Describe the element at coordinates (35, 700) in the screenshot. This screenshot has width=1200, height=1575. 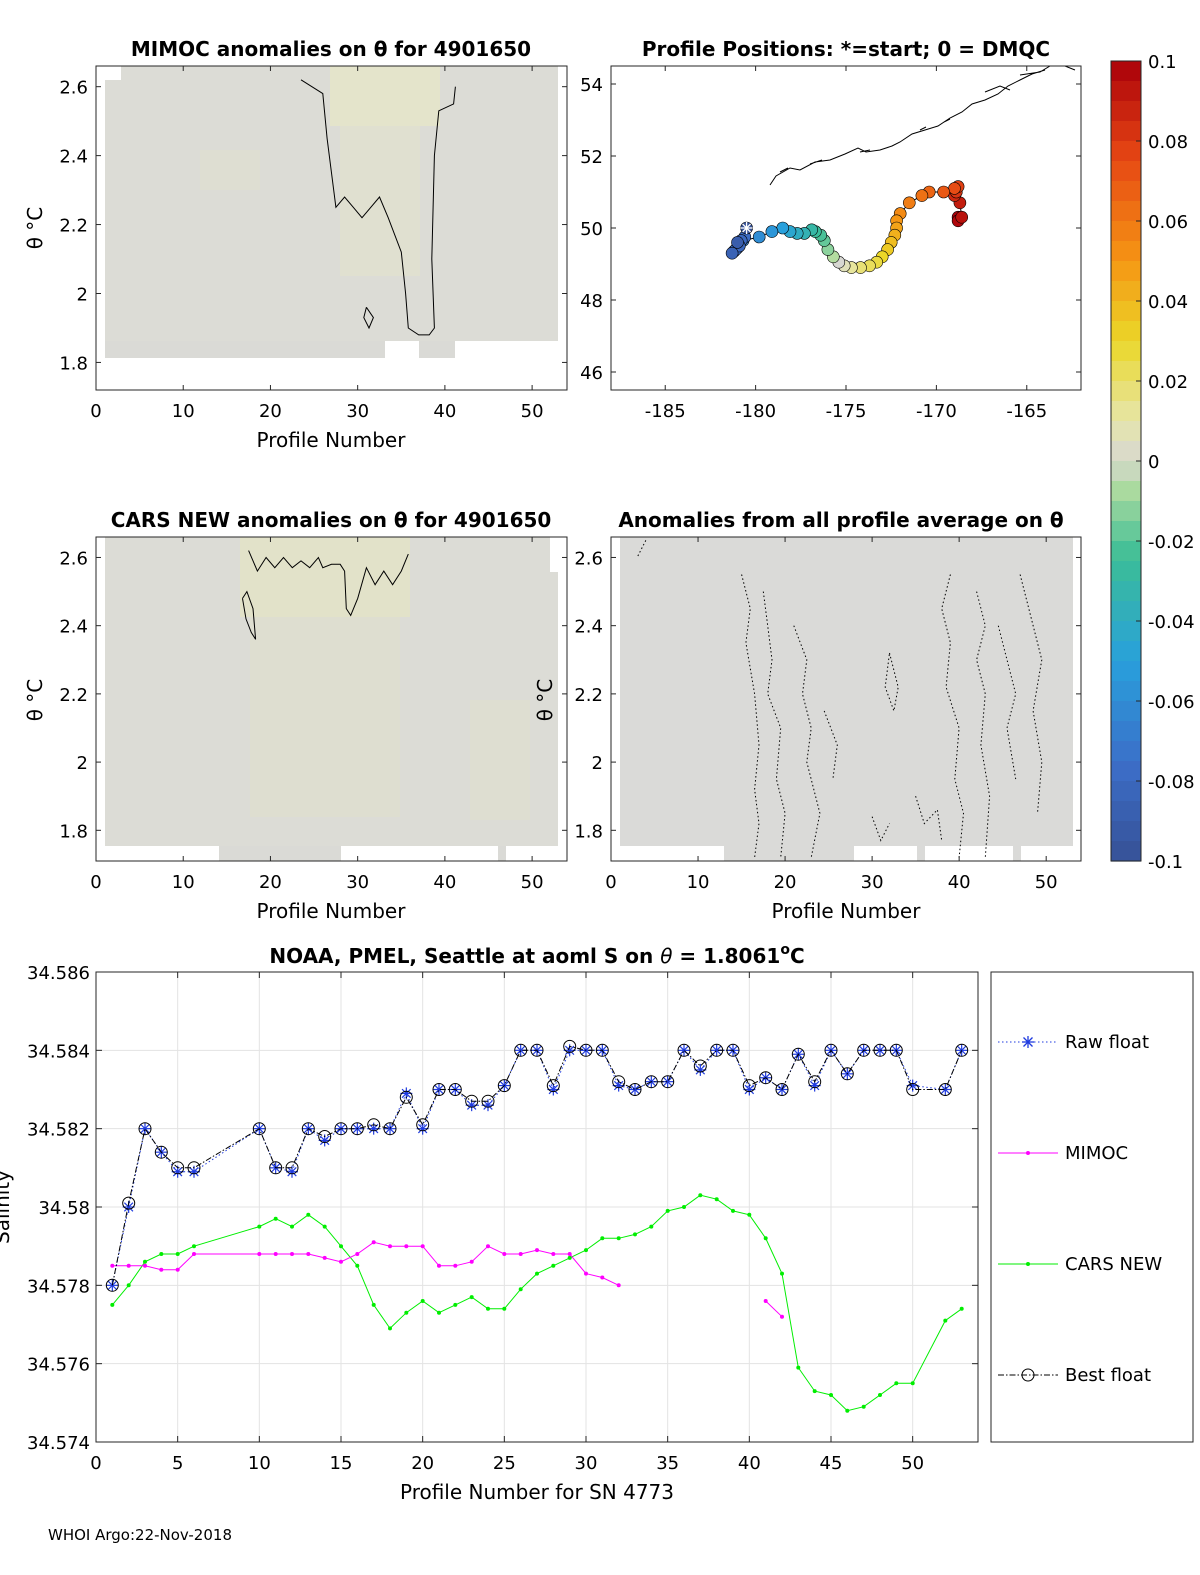
I see `cars-ylabel: θ °C` at that location.